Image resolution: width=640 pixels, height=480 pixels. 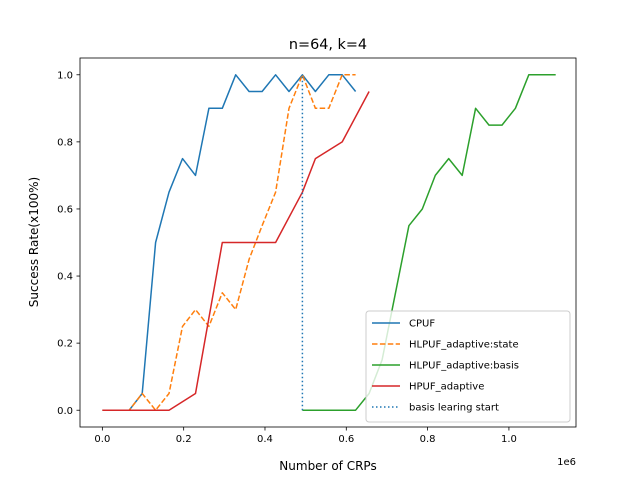 What do you see at coordinates (566, 462) in the screenshot?
I see `x-offset-text: 1e6` at bounding box center [566, 462].